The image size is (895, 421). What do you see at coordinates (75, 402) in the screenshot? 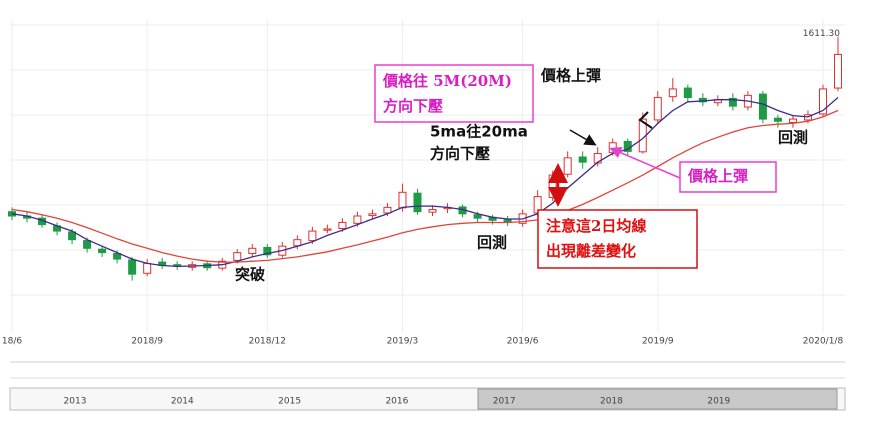
I see `navigator-label: 2013` at bounding box center [75, 402].